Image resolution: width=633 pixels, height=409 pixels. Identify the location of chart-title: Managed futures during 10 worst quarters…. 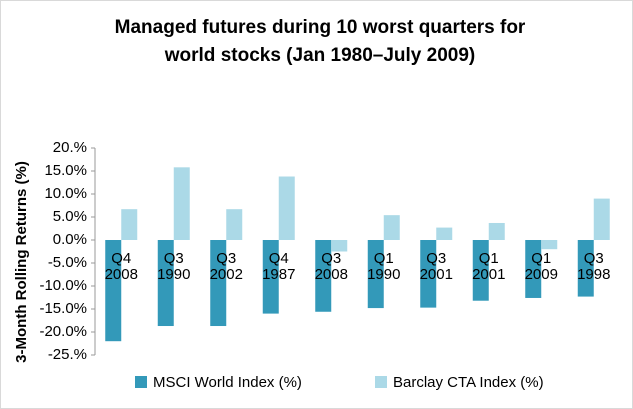
(320, 41).